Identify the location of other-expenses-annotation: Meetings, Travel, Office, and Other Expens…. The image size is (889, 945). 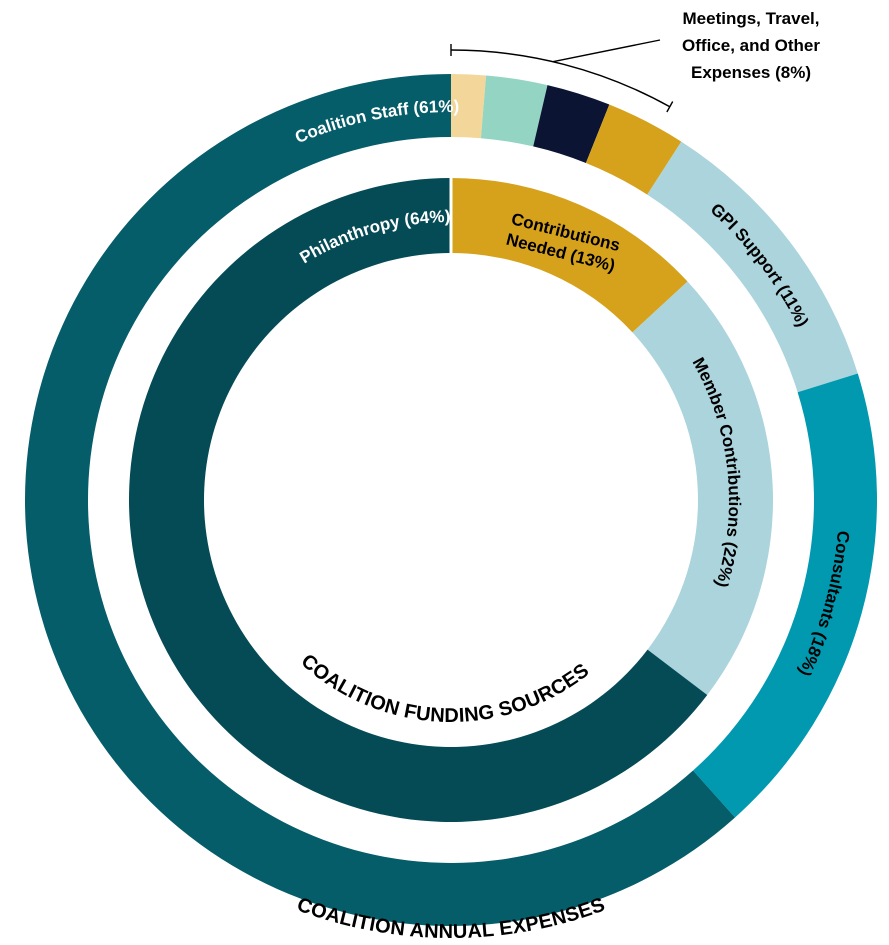
(635, 61).